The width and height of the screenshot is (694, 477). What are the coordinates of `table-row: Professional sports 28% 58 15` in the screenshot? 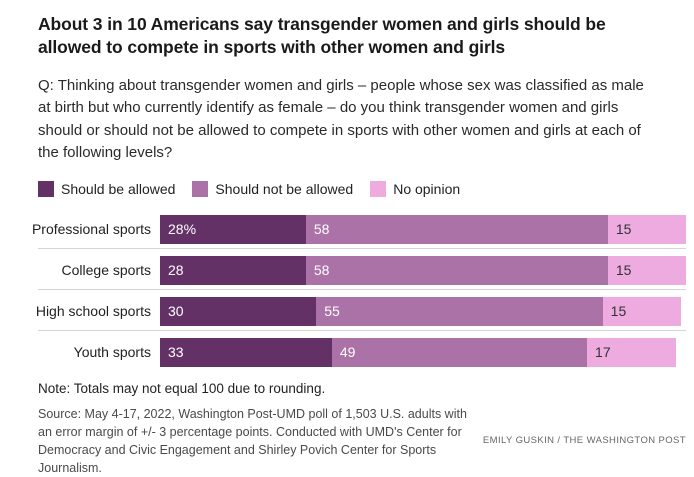 It's located at (358, 229).